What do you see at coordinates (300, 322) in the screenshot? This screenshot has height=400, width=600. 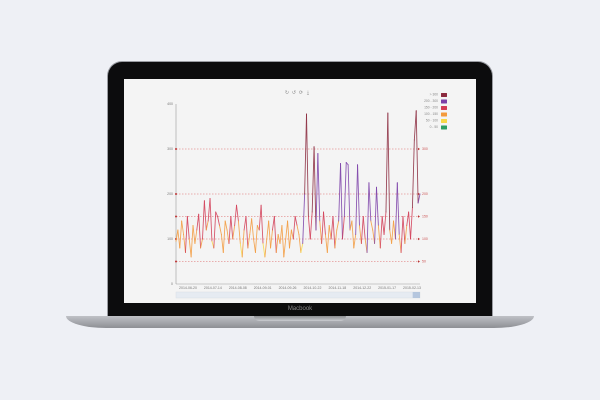 I see `laptop-base` at bounding box center [300, 322].